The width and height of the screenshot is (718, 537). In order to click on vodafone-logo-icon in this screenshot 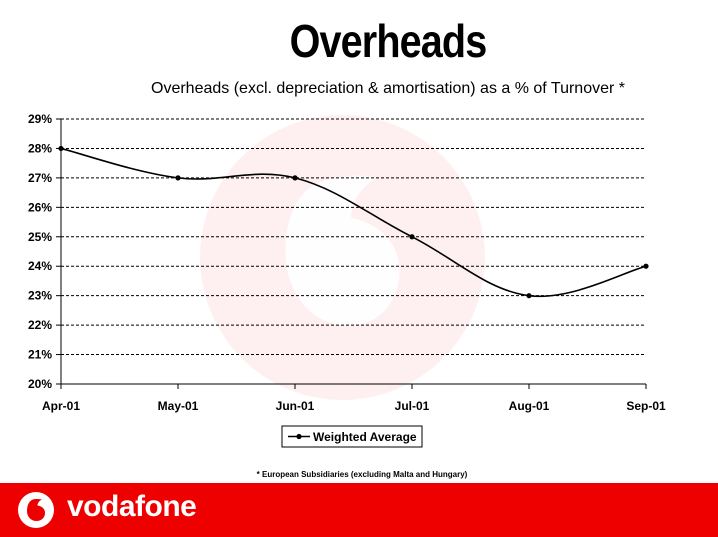, I will do `click(36, 510)`.